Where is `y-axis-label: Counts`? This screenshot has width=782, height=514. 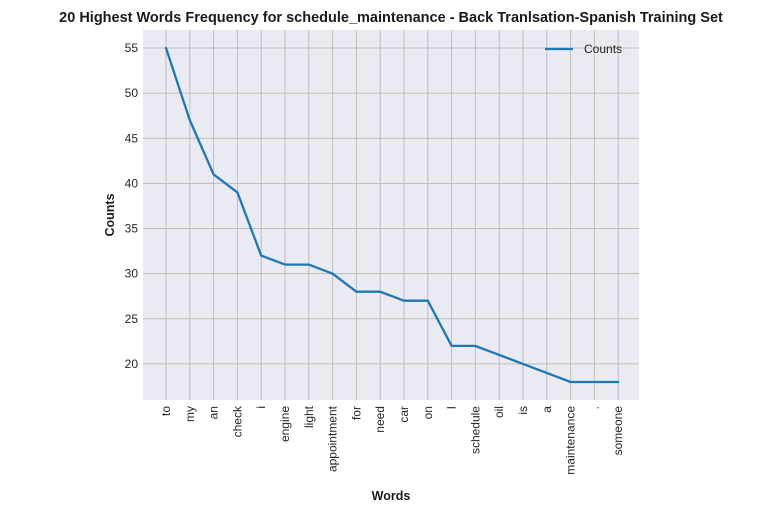
y-axis-label: Counts is located at coordinates (110, 214).